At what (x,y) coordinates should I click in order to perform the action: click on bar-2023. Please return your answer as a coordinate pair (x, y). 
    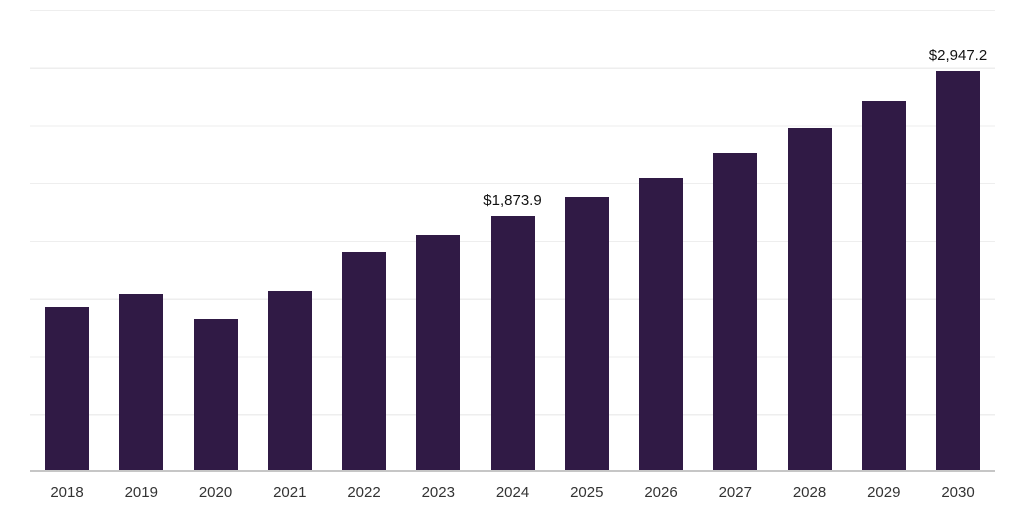
    Looking at the image, I should click on (438, 352).